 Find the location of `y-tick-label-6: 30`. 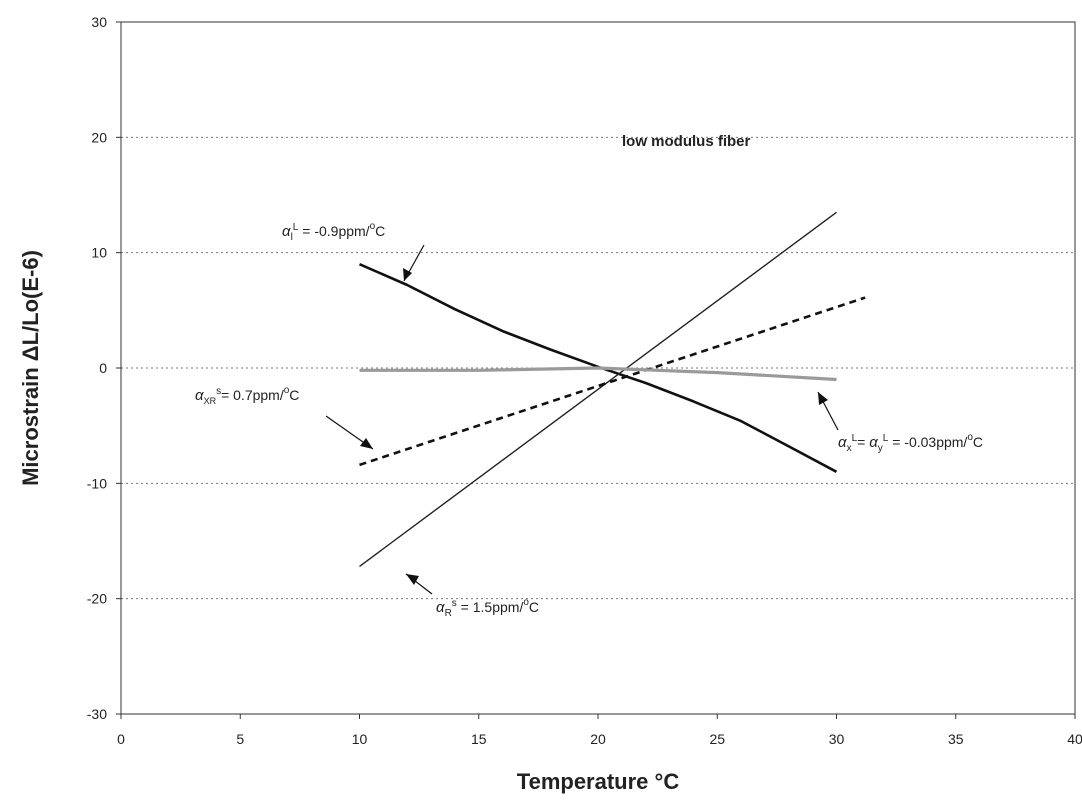

y-tick-label-6: 30 is located at coordinates (99, 22).